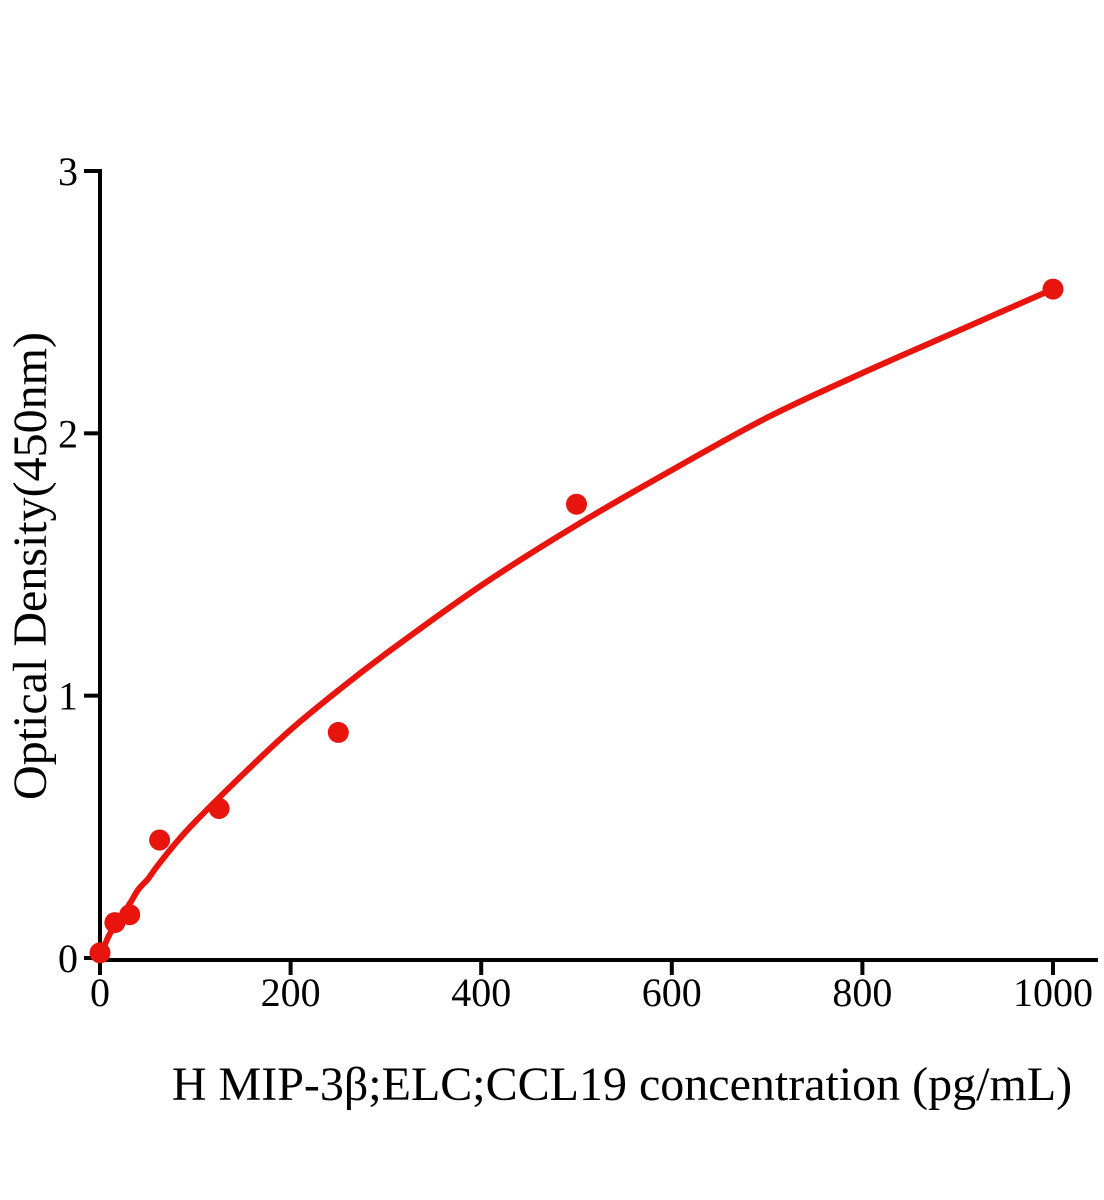 The width and height of the screenshot is (1104, 1200). I want to click on y-tick-label: 0, so click(68, 958).